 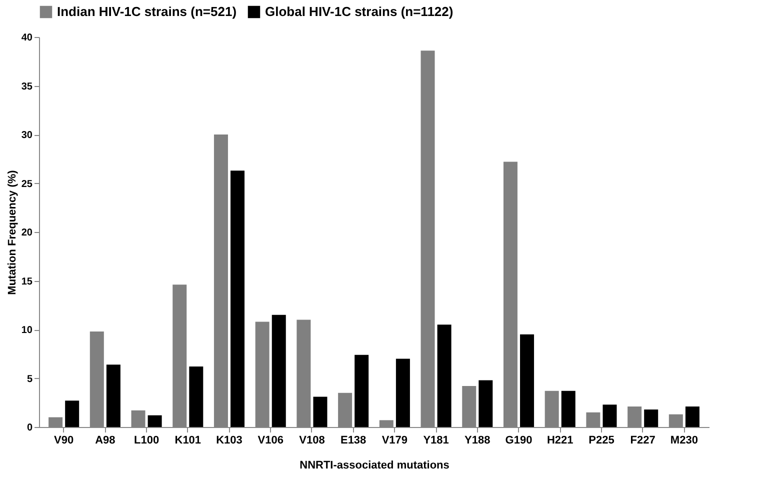 What do you see at coordinates (188, 440) in the screenshot?
I see `x-tick-label: K101` at bounding box center [188, 440].